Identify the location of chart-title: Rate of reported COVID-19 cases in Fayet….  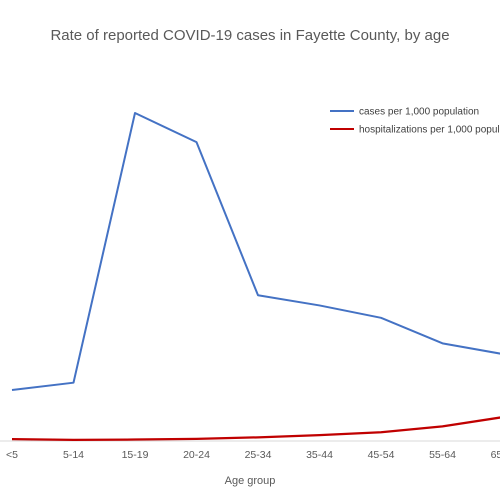
(249, 35).